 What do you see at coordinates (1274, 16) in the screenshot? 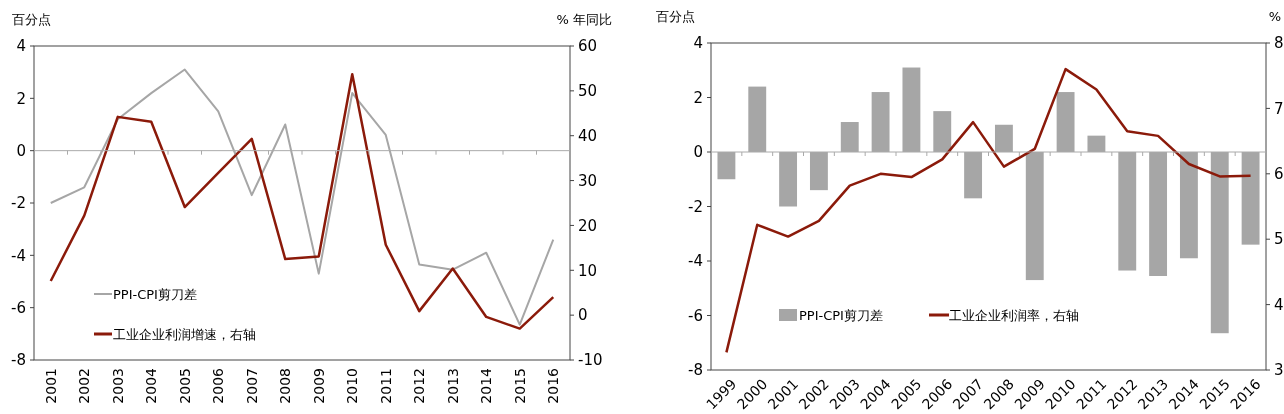
I see `y2-axis-title: %` at bounding box center [1274, 16].